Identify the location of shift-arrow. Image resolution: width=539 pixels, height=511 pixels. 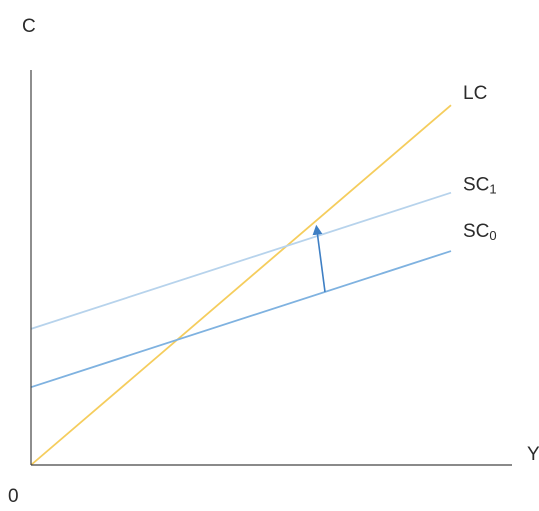
(319, 258).